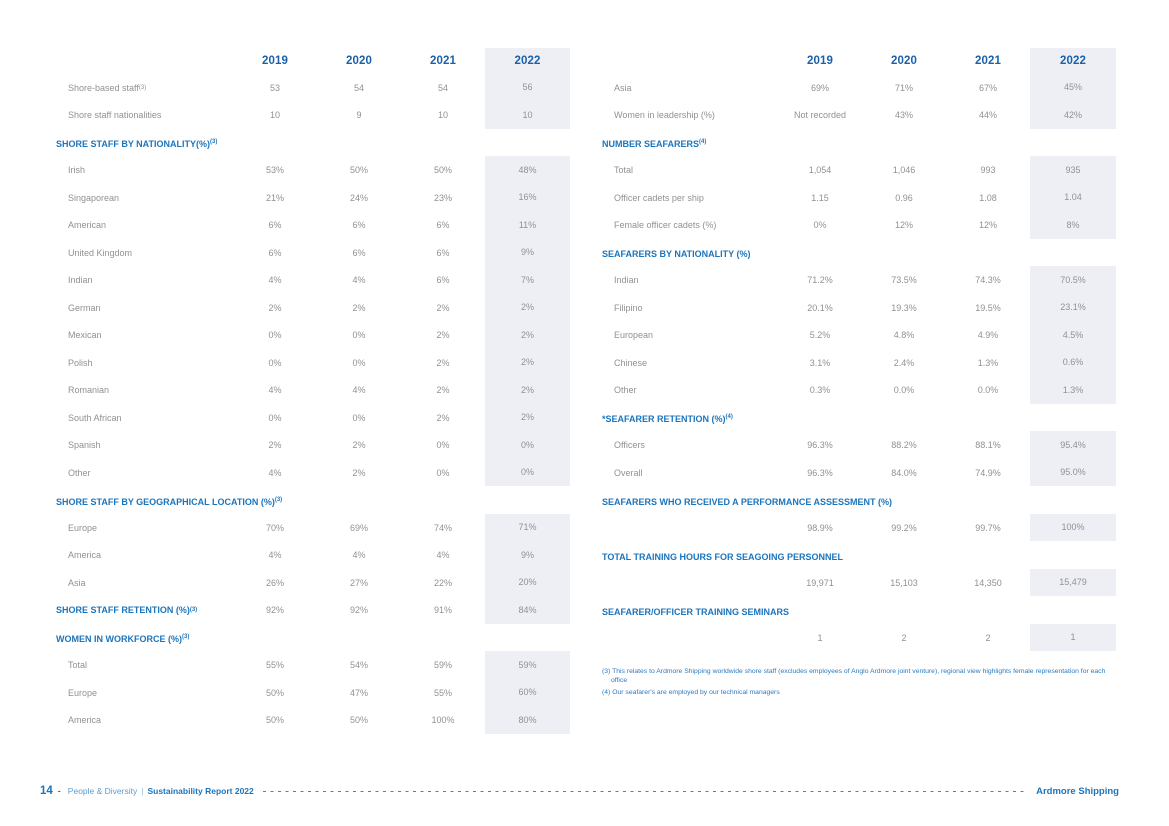 The image size is (1169, 826). I want to click on row-label: Europe, so click(83, 692).